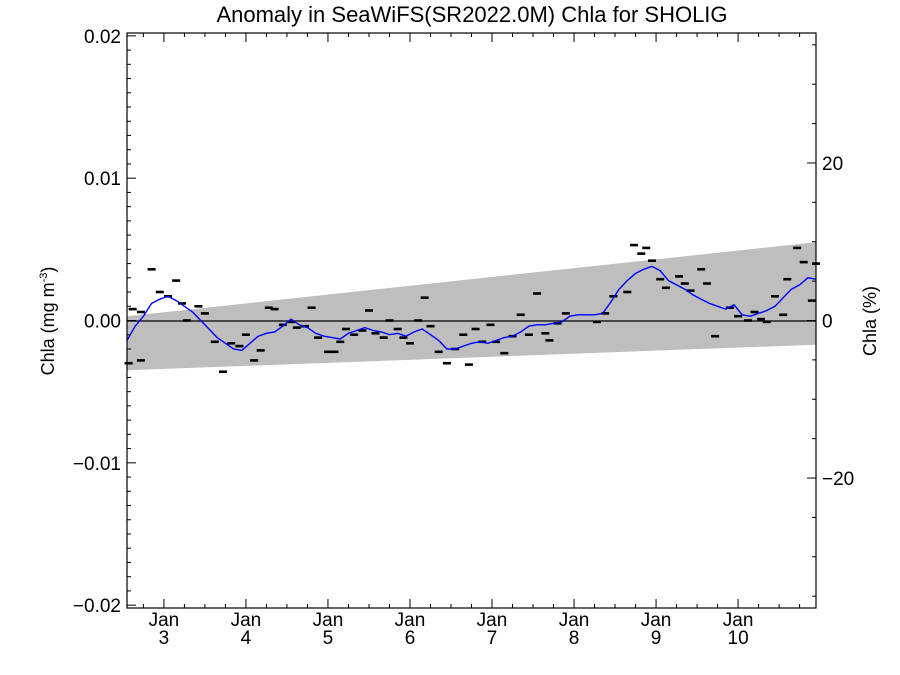  I want to click on x-tick-label-day: 3, so click(164, 638).